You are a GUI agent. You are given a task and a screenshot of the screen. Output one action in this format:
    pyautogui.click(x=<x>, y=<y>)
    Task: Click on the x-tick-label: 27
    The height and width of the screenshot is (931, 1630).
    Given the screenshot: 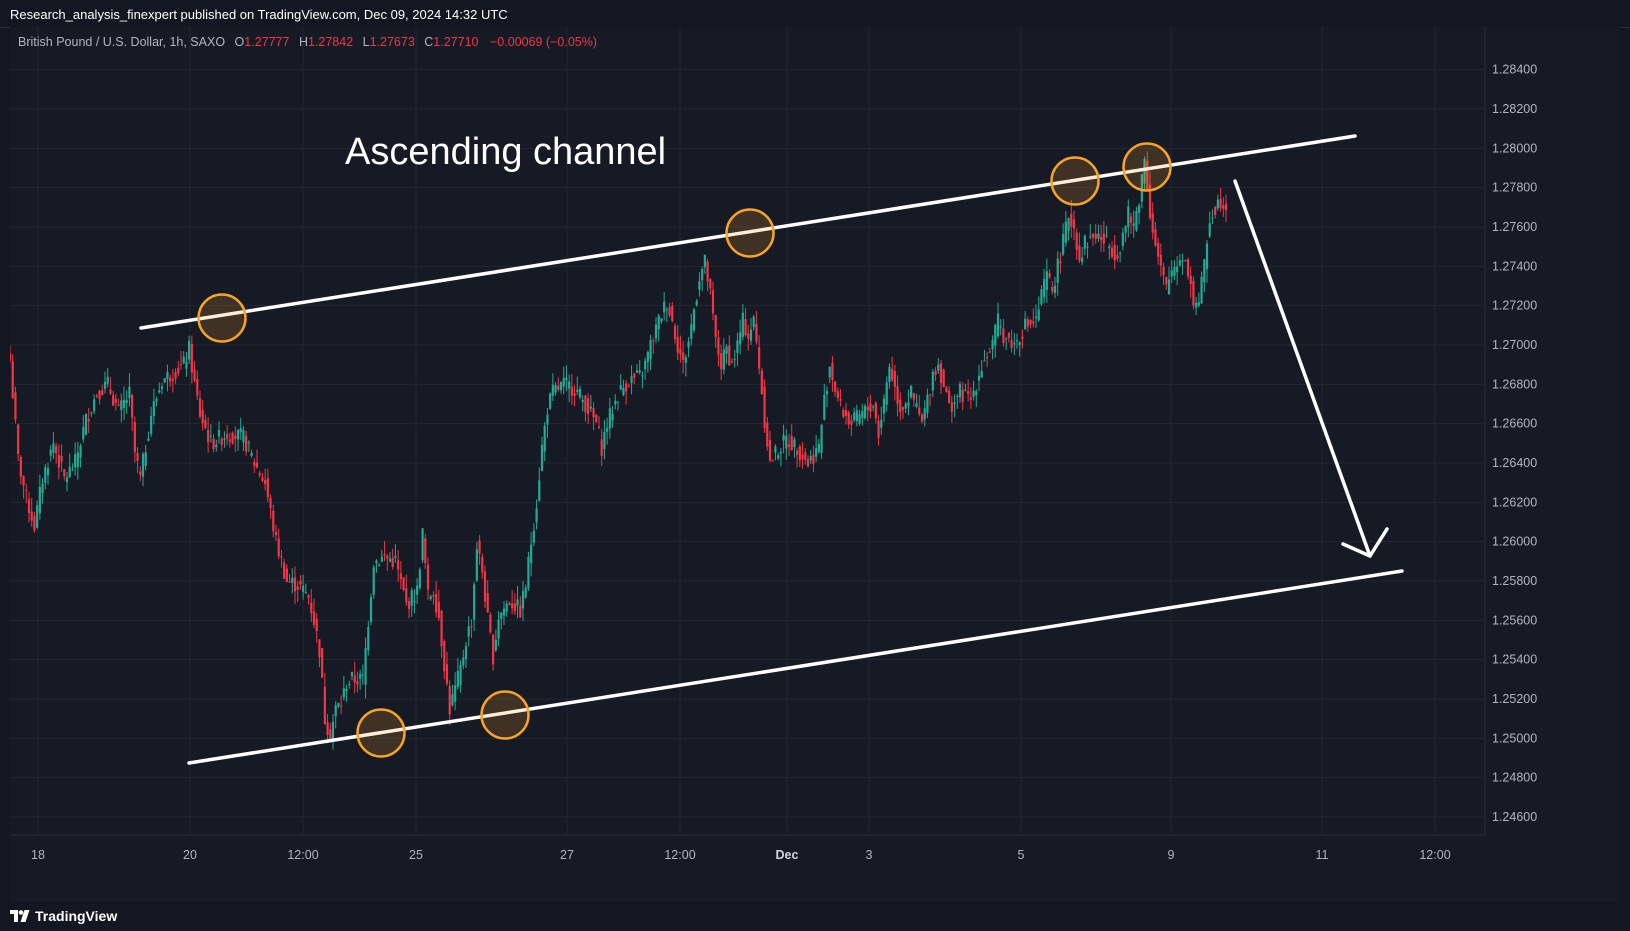 What is the action you would take?
    pyautogui.click(x=567, y=855)
    